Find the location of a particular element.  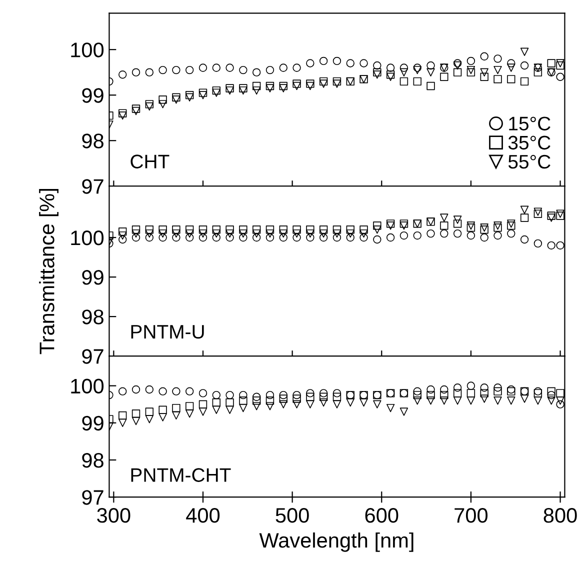

annotation: PNTM-CHT is located at coordinates (181, 475).